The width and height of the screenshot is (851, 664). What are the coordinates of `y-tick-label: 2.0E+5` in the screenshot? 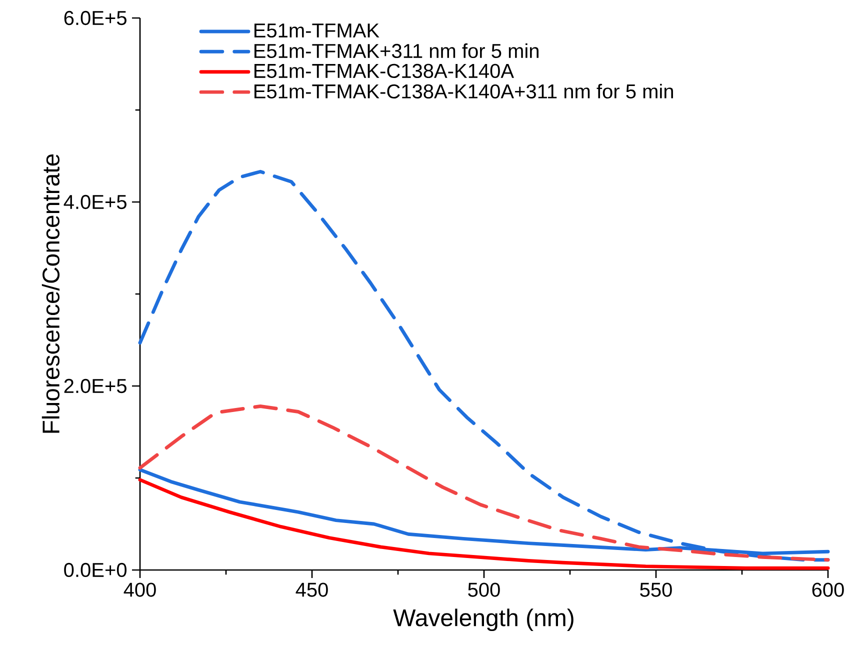 It's located at (95, 386).